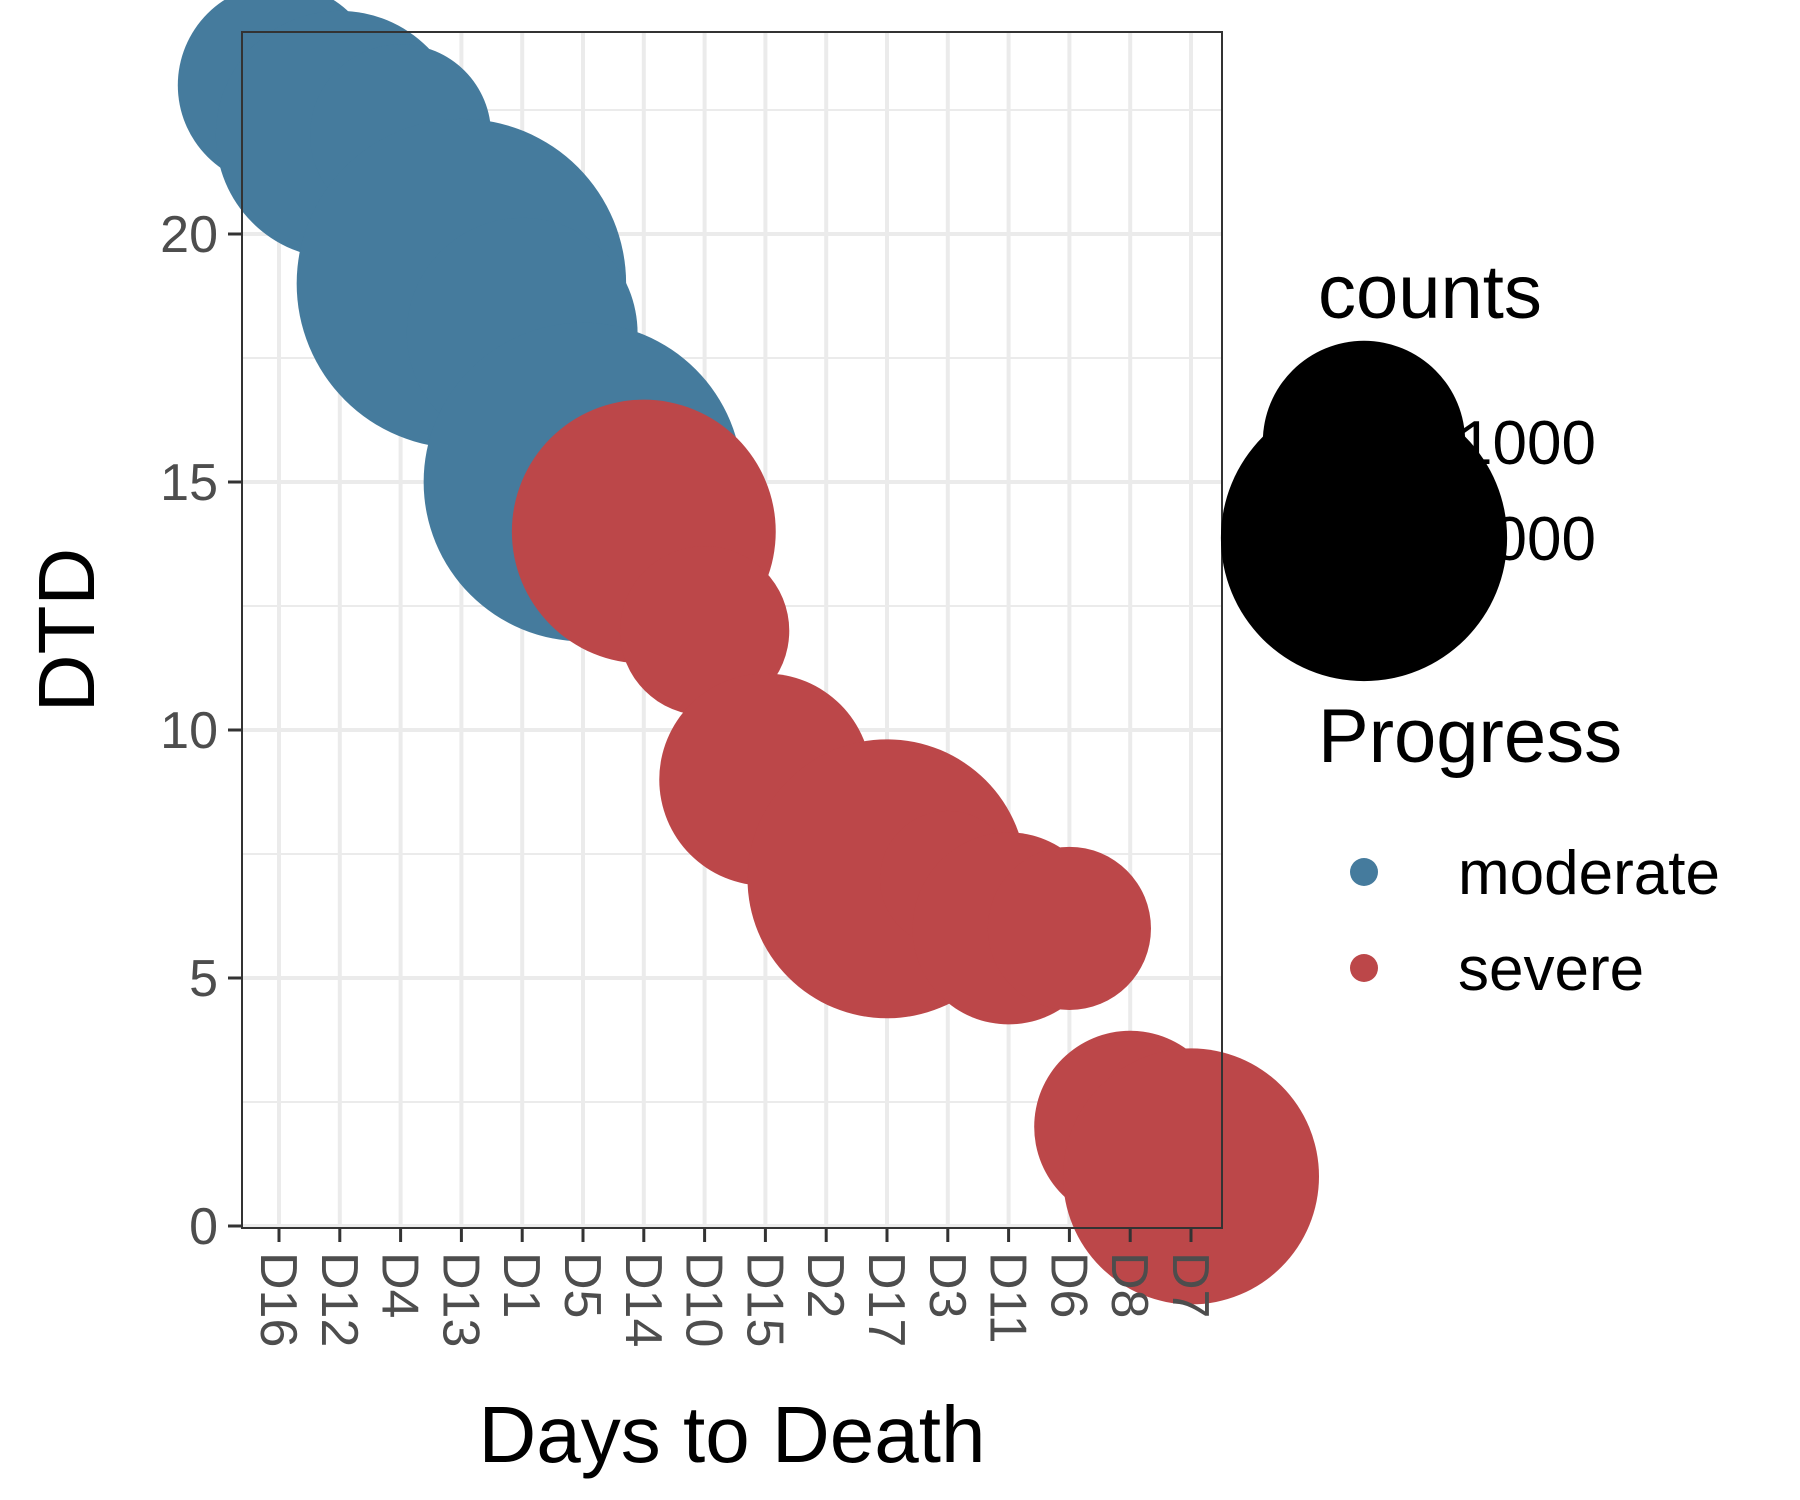 The width and height of the screenshot is (1800, 1500). Describe the element at coordinates (1551, 969) in the screenshot. I see `legend-progress-label: severe` at that location.